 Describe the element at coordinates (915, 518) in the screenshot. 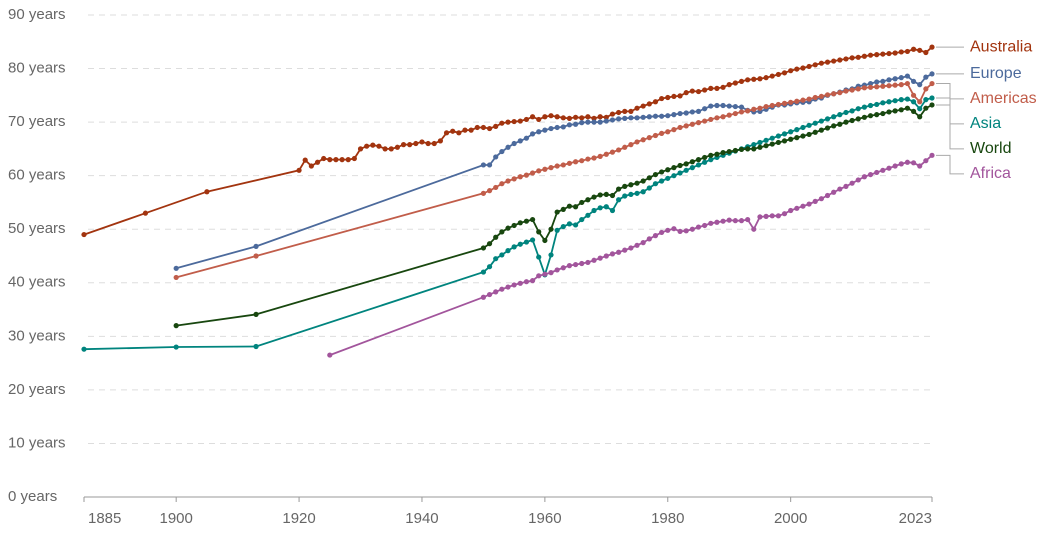

I see `x-tick-label: 2023` at that location.